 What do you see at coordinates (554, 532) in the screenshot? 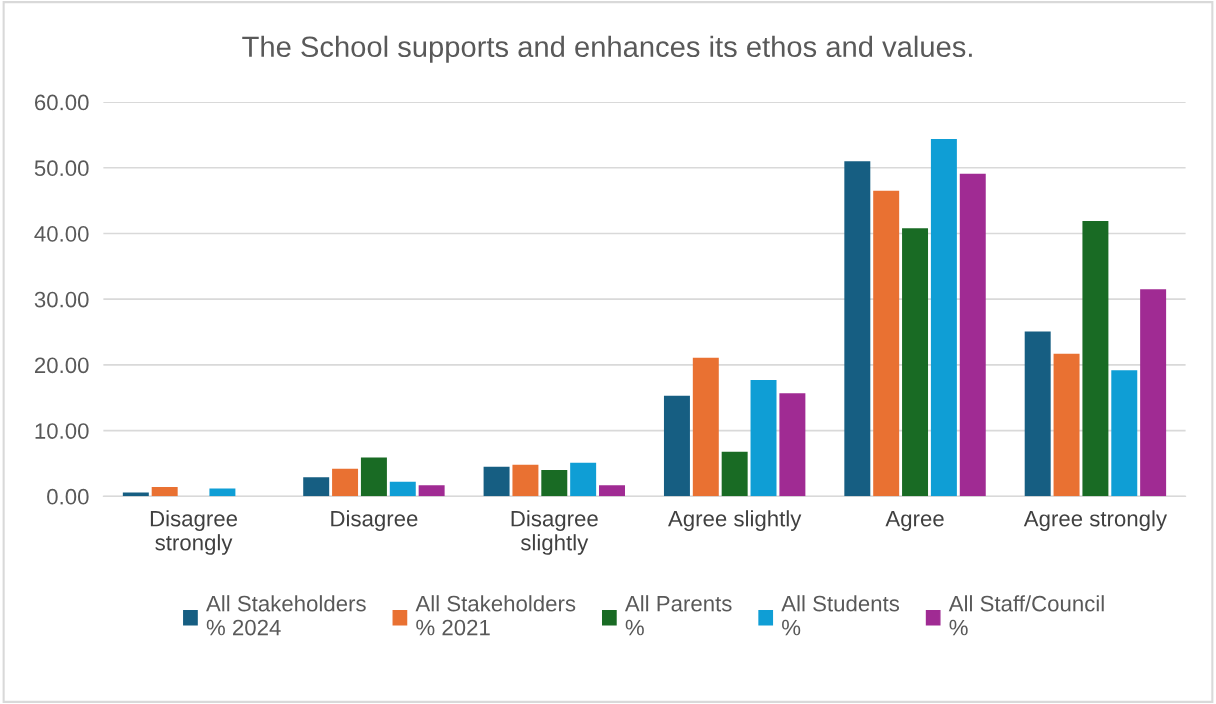
I see `x-tick-label: Disagree slightly` at bounding box center [554, 532].